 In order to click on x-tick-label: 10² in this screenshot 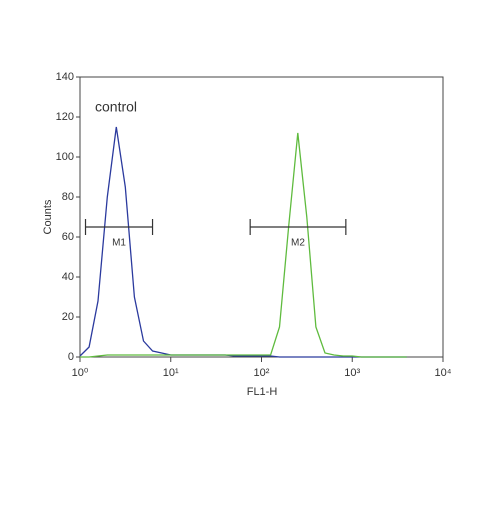, I will do `click(262, 373)`.